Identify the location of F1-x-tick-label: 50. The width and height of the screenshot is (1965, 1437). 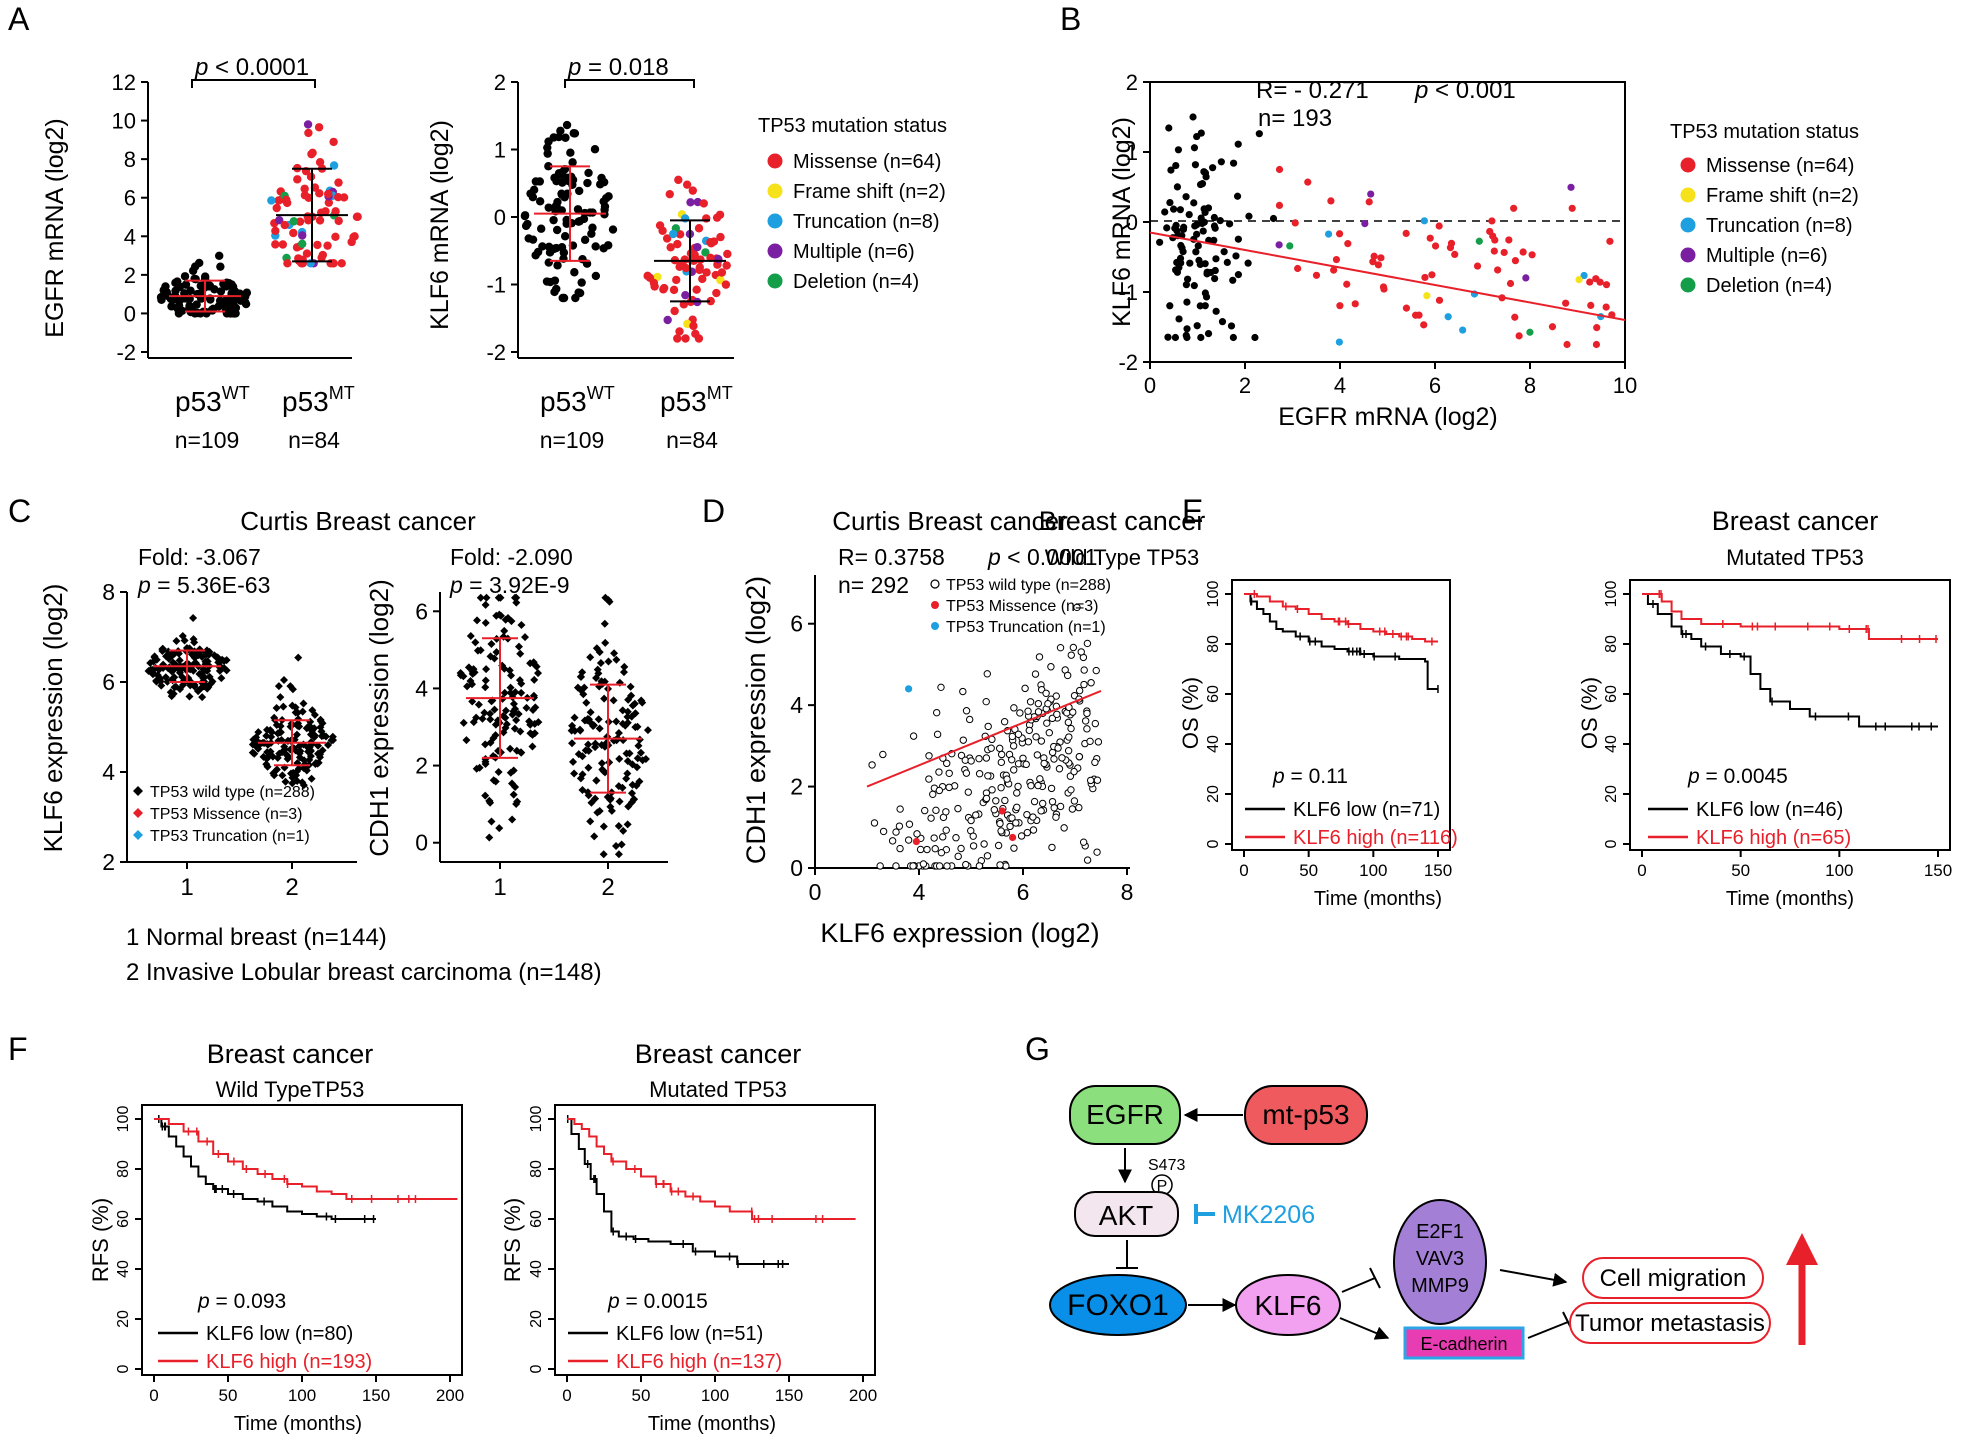
(228, 1395).